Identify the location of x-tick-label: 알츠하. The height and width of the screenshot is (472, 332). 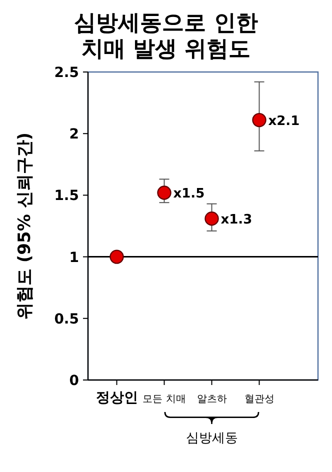
(211, 399).